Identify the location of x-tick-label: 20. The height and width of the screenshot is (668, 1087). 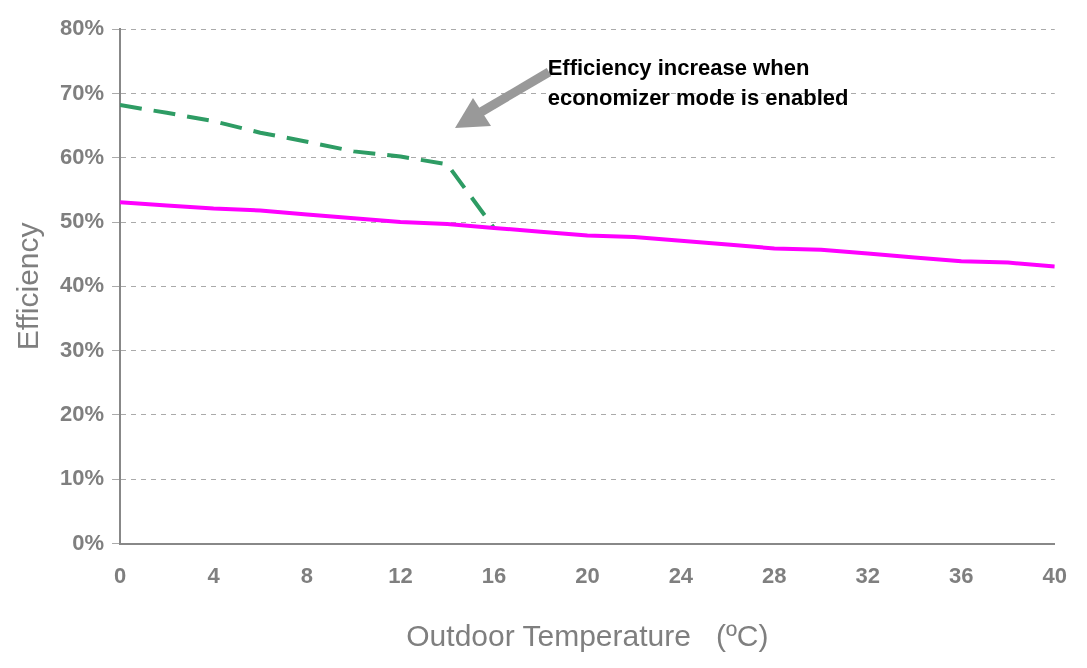
(587, 575).